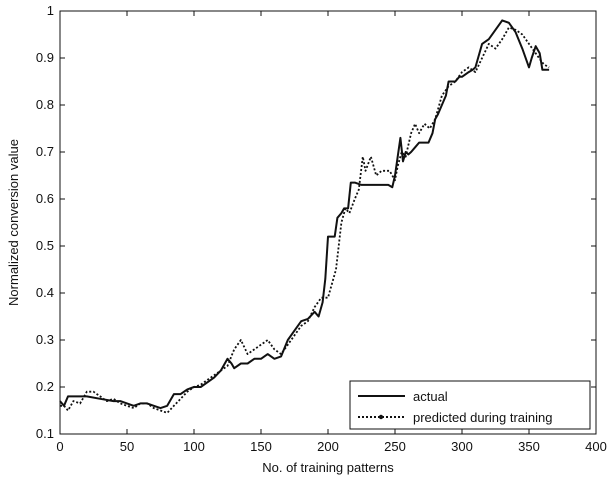 This screenshot has width=610, height=482. I want to click on x-tick-label-7: 350, so click(529, 446).